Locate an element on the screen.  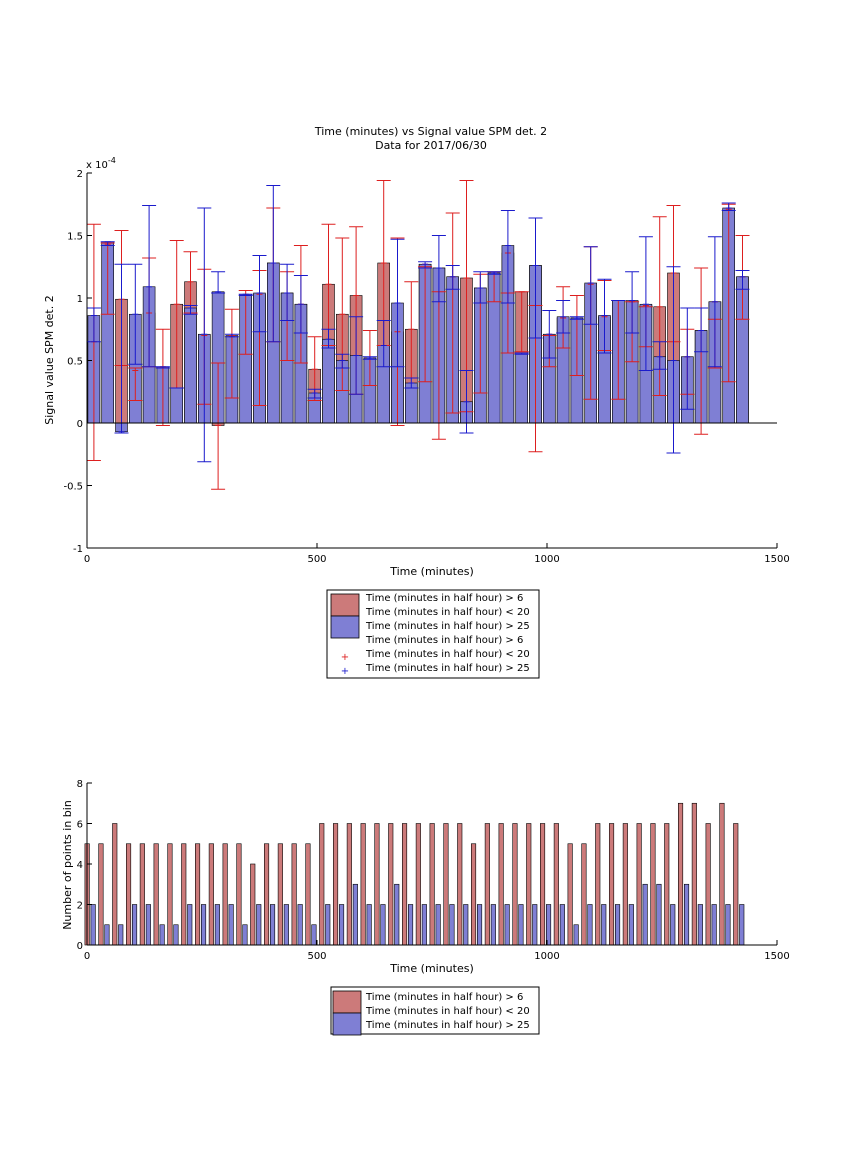
legend-marker-blue: + is located at coordinates (345, 671).